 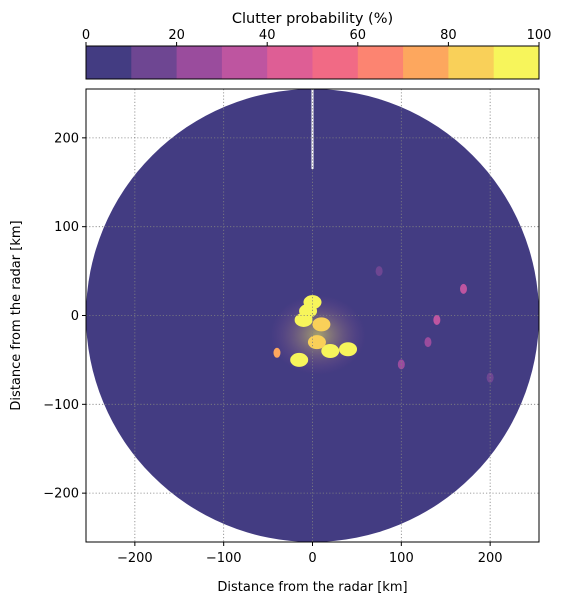 I want to click on y-axis: −200 −100 0 100 200, so click(x=64, y=316).